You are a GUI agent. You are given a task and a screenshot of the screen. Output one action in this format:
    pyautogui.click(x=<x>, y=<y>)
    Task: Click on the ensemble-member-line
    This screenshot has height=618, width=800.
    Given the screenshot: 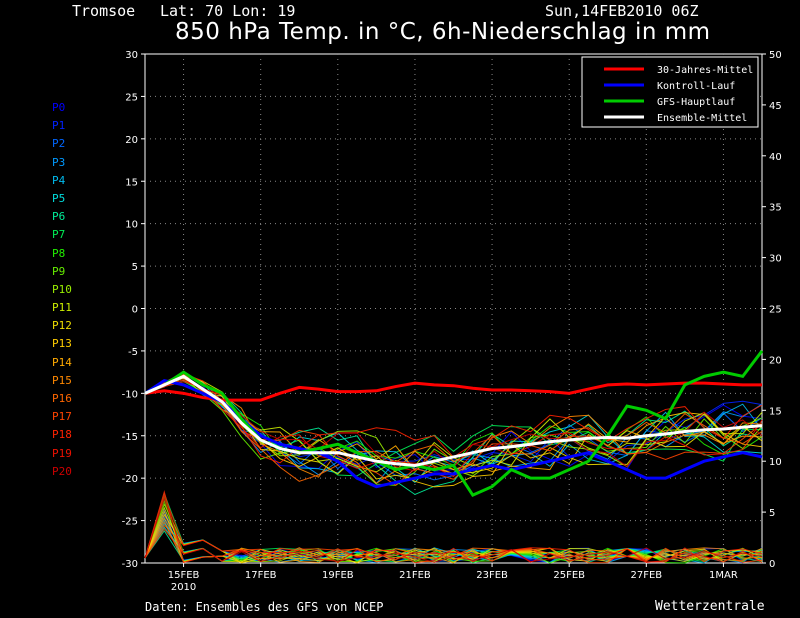 What is the action you would take?
    pyautogui.click(x=453, y=428)
    